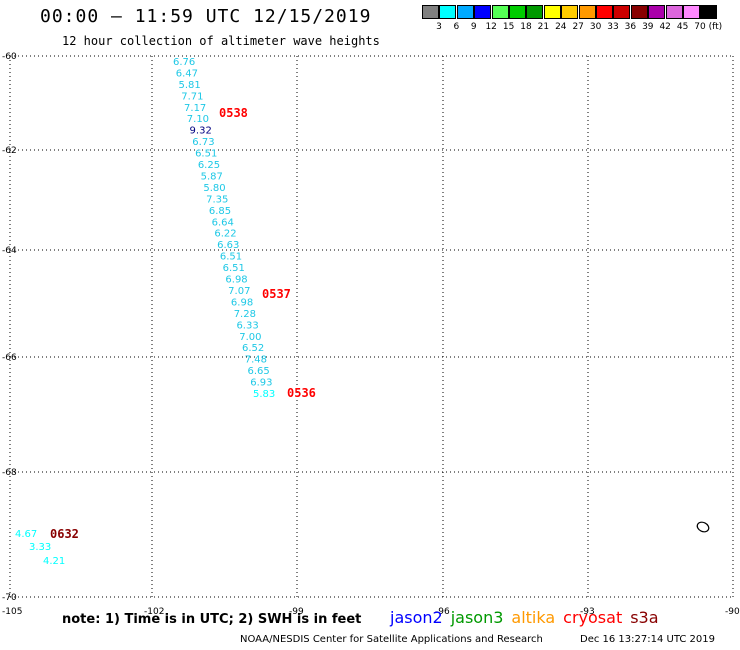  Describe the element at coordinates (732, 612) in the screenshot. I see `lon-label: -90` at that location.